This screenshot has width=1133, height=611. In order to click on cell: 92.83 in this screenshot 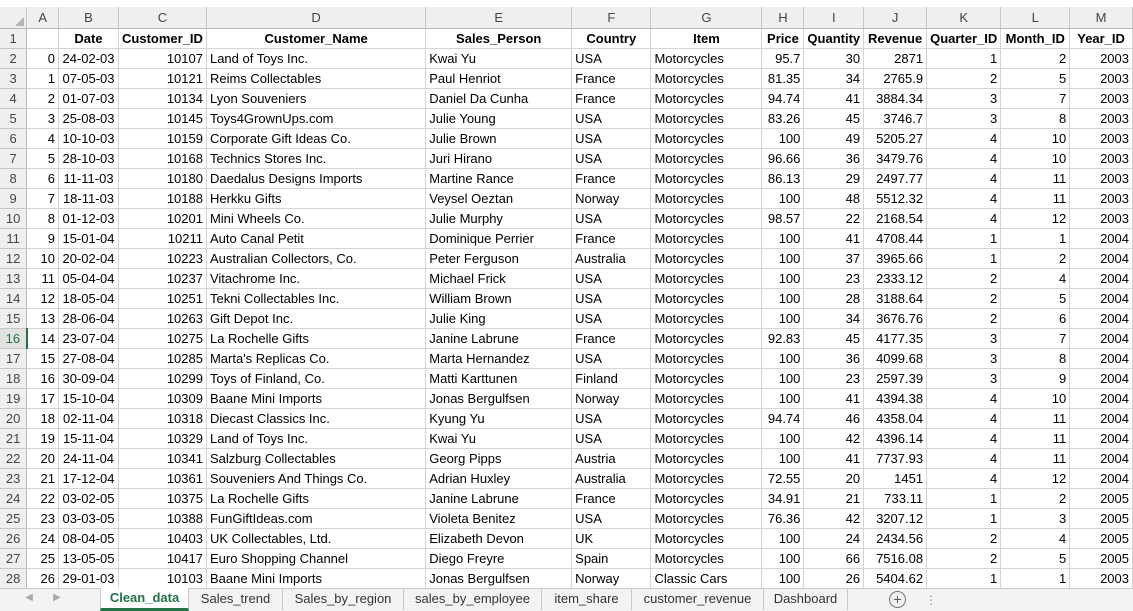, I will do `click(783, 338)`.